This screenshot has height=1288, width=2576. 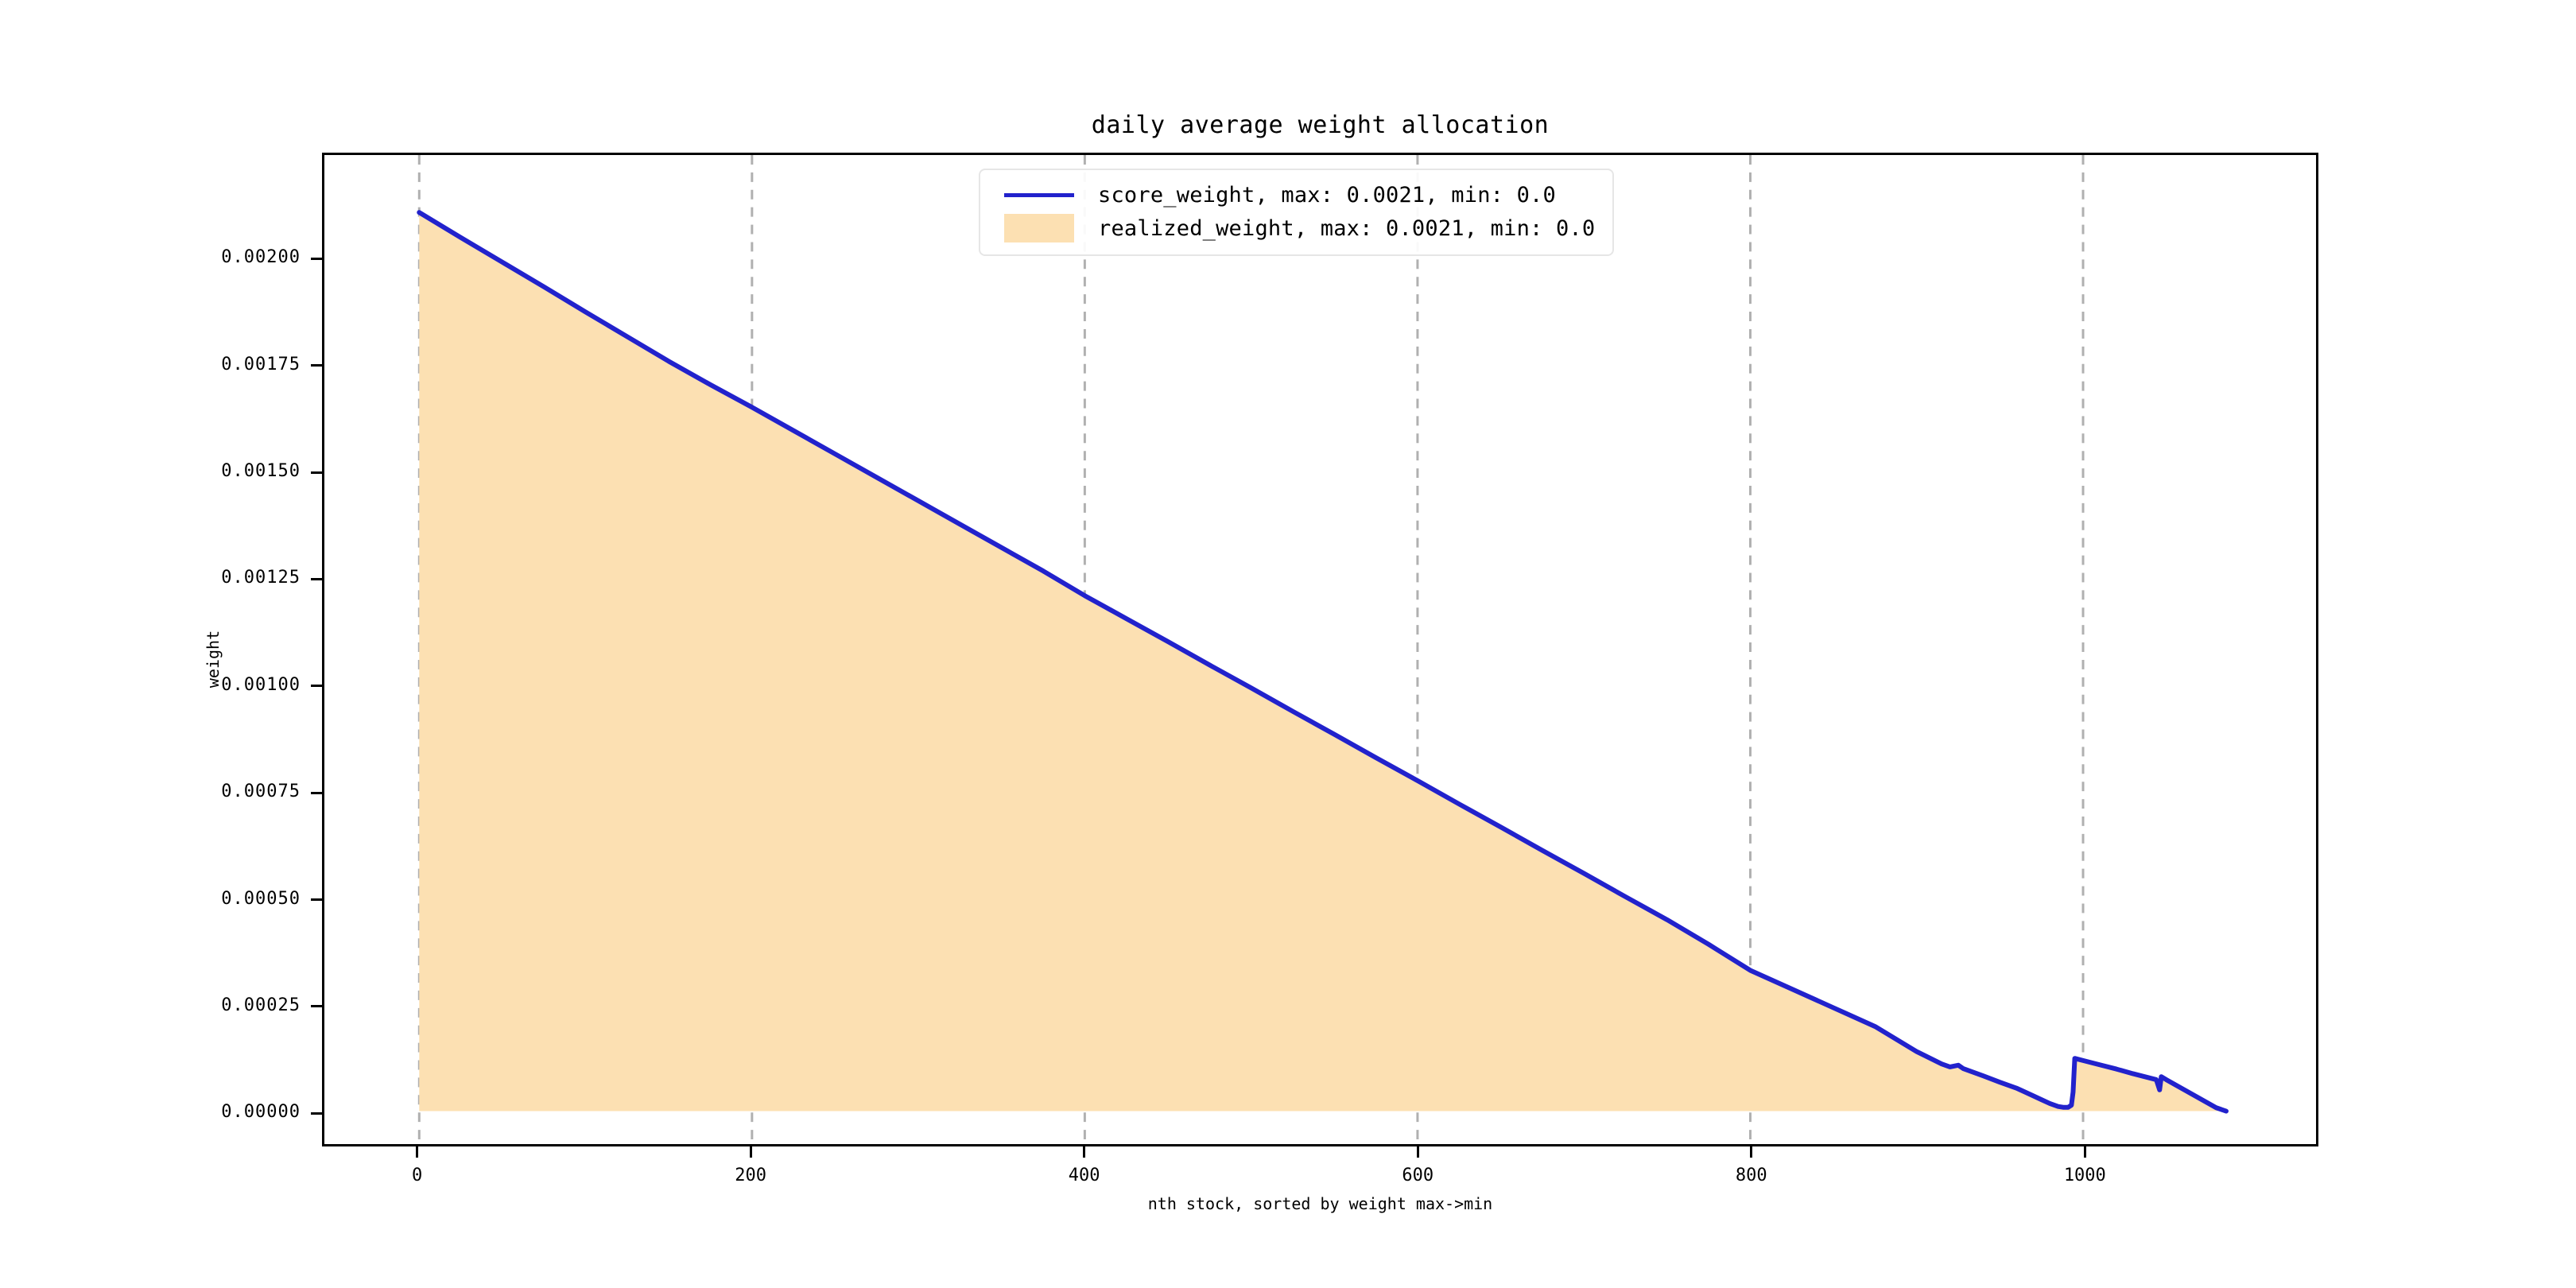 I want to click on line-swatch-icon, so click(x=1039, y=195).